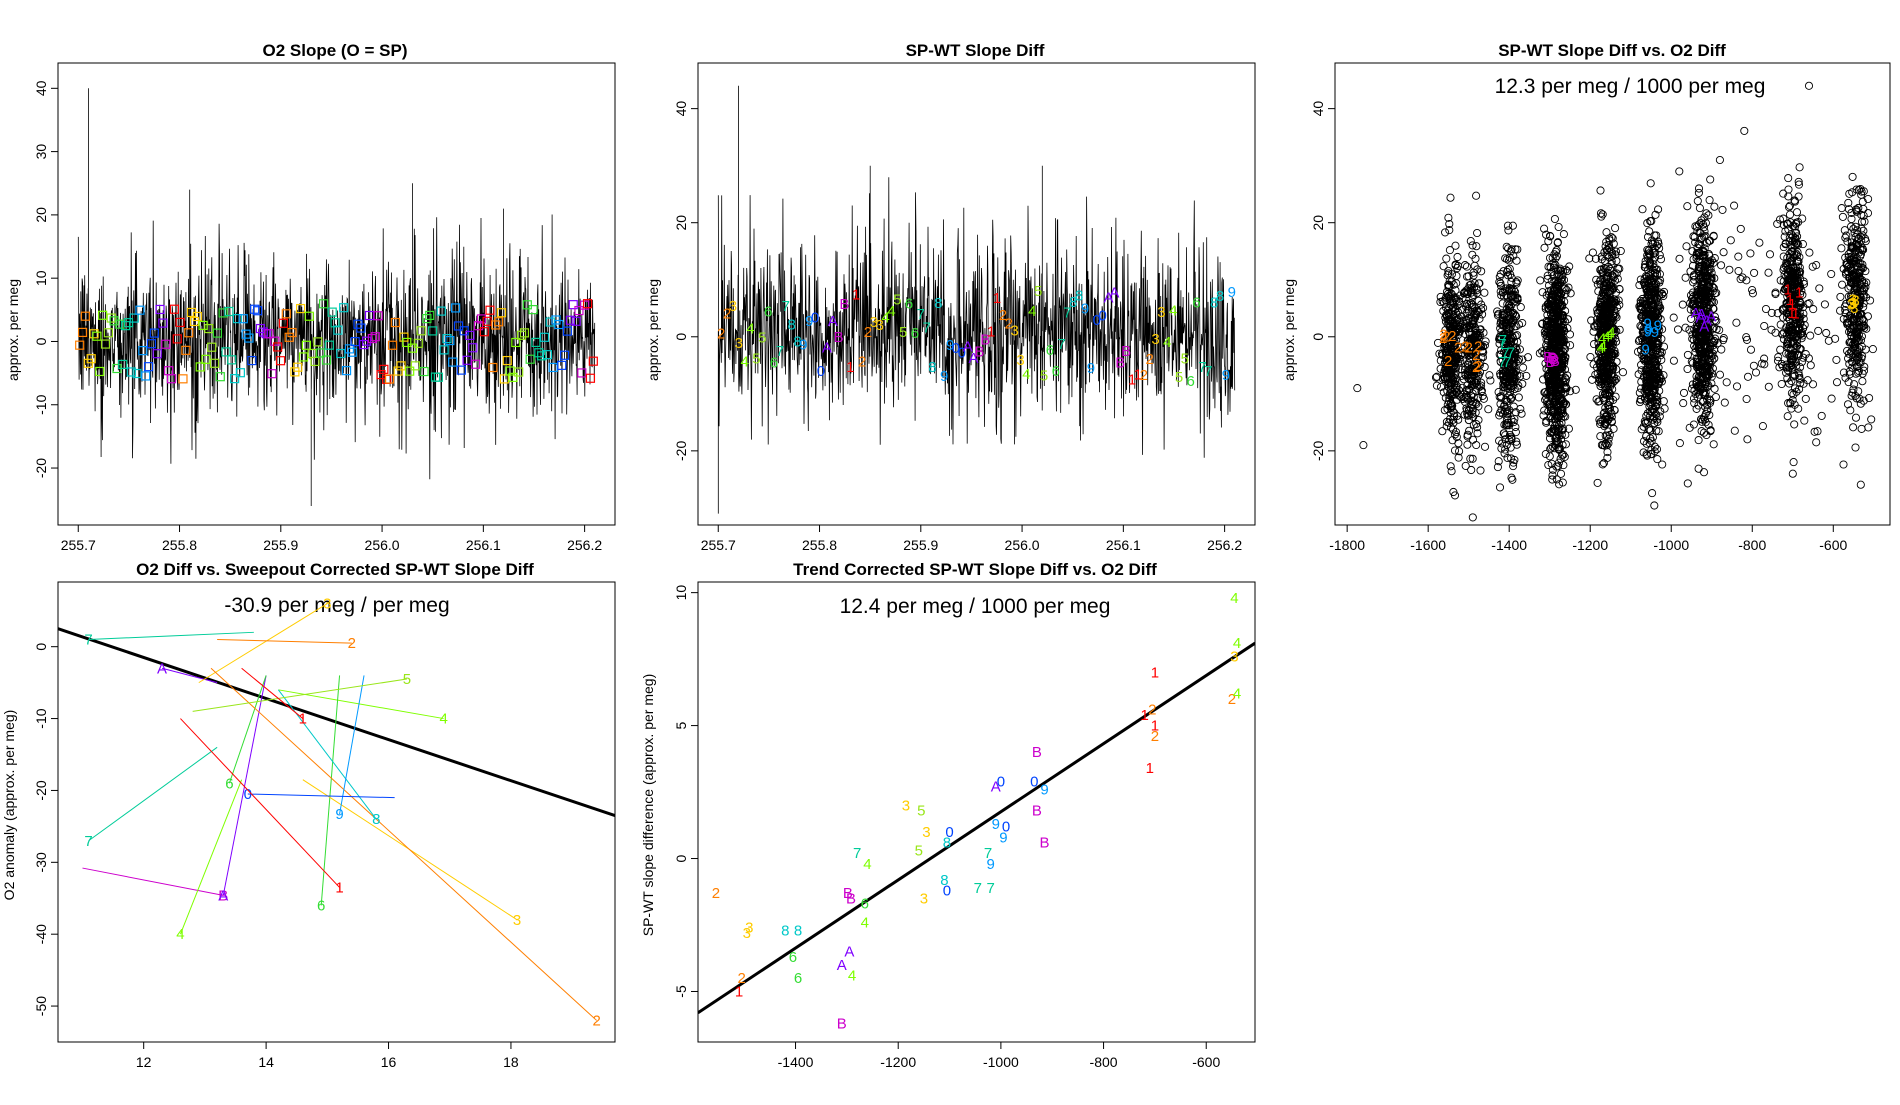 This screenshot has width=1900, height=1105. What do you see at coordinates (932, 367) in the screenshot?
I see `marker-label: 8` at bounding box center [932, 367].